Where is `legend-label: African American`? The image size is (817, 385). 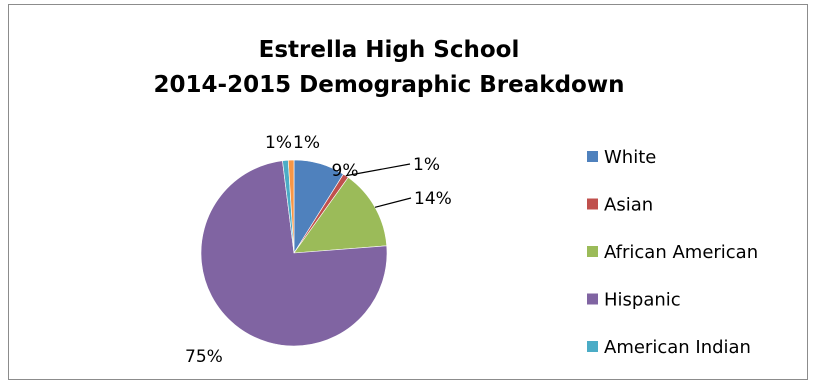 legend-label: African American is located at coordinates (681, 252).